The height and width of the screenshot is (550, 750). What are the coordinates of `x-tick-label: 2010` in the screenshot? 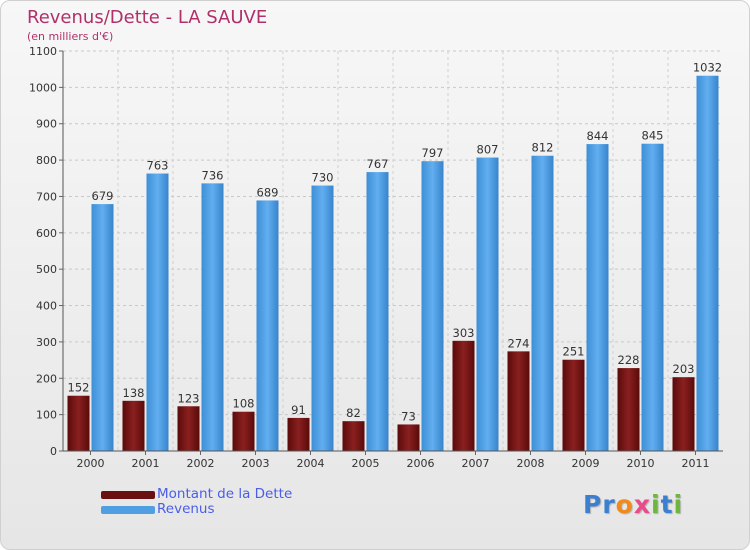 It's located at (641, 463).